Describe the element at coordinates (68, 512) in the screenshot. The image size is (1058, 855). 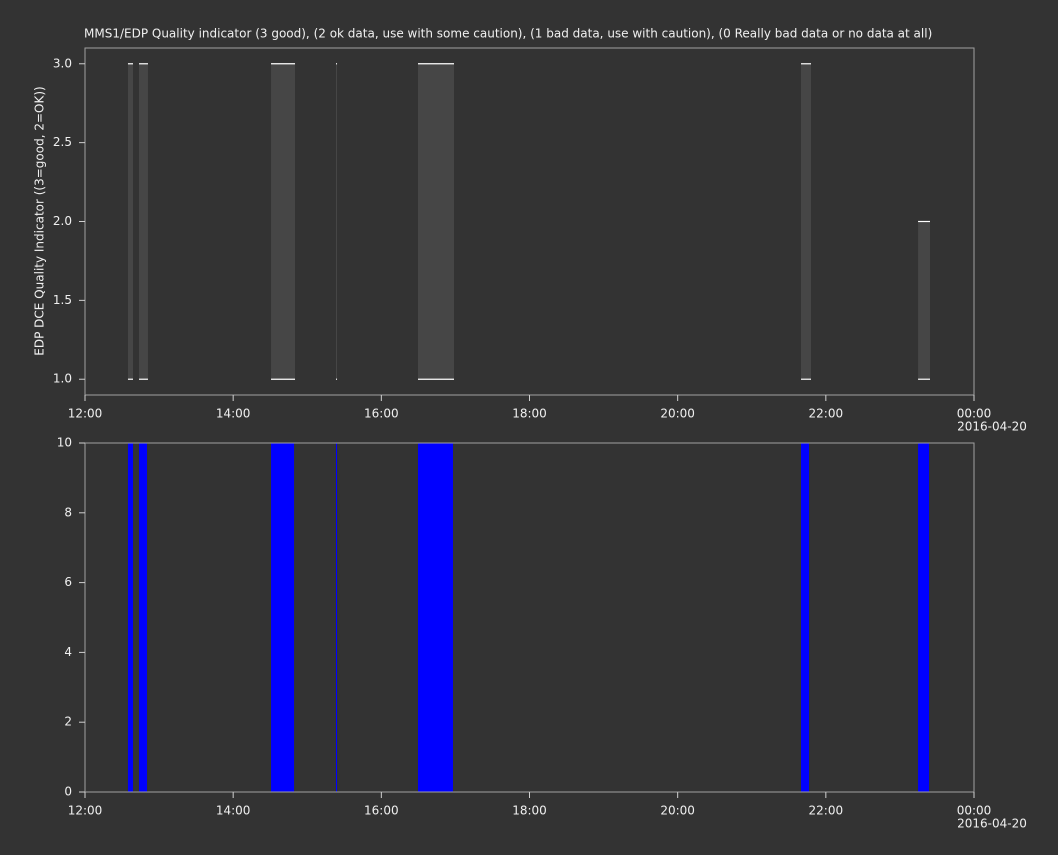
I see `y-tick-label: 8` at that location.